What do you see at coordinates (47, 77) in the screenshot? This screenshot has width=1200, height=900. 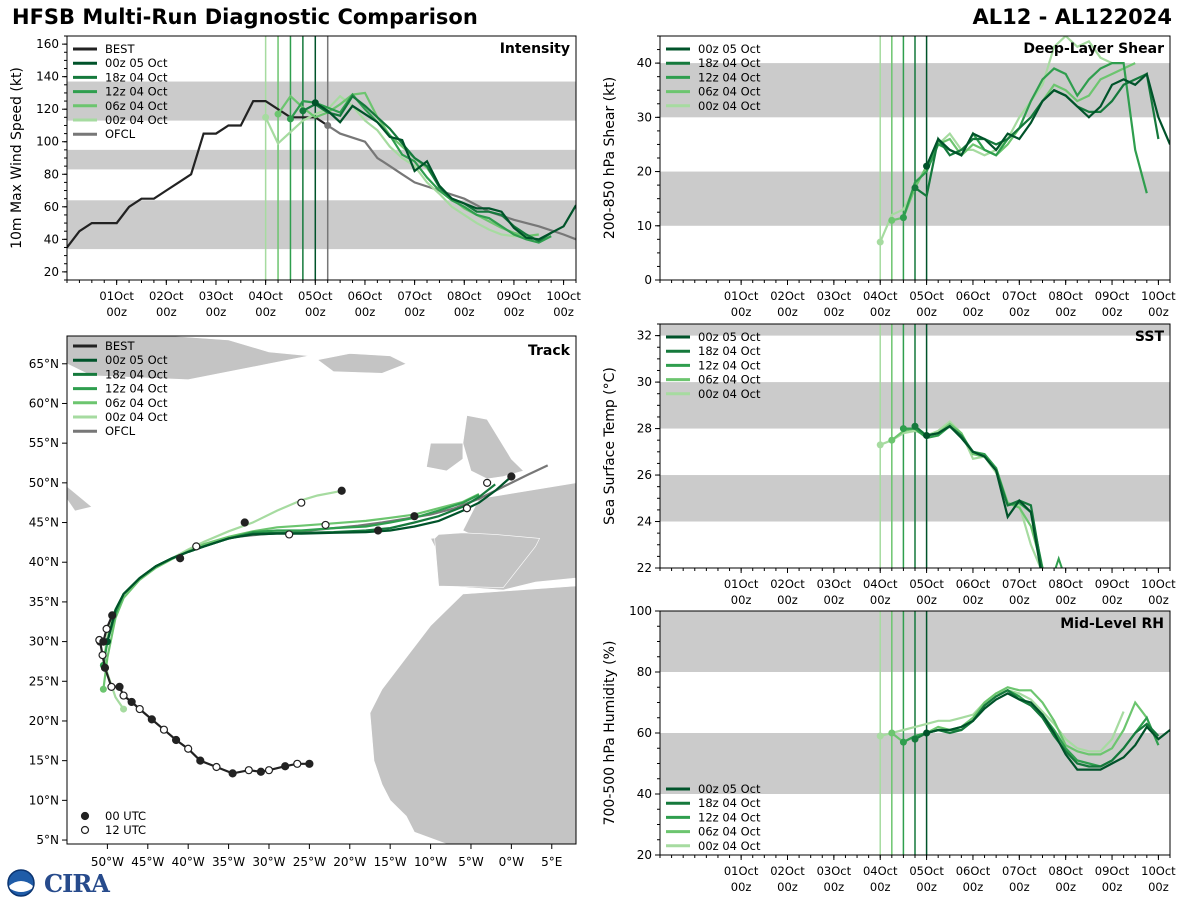 I see `intensity-ytick-label: 140` at bounding box center [47, 77].